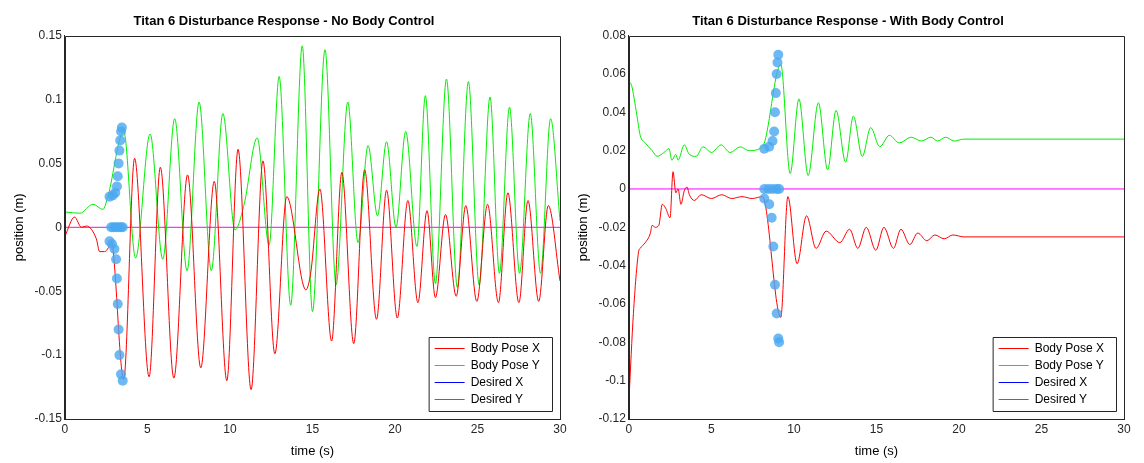 The width and height of the screenshot is (1144, 463). Describe the element at coordinates (54, 98) in the screenshot. I see `y-tick-label: 0.1` at that location.